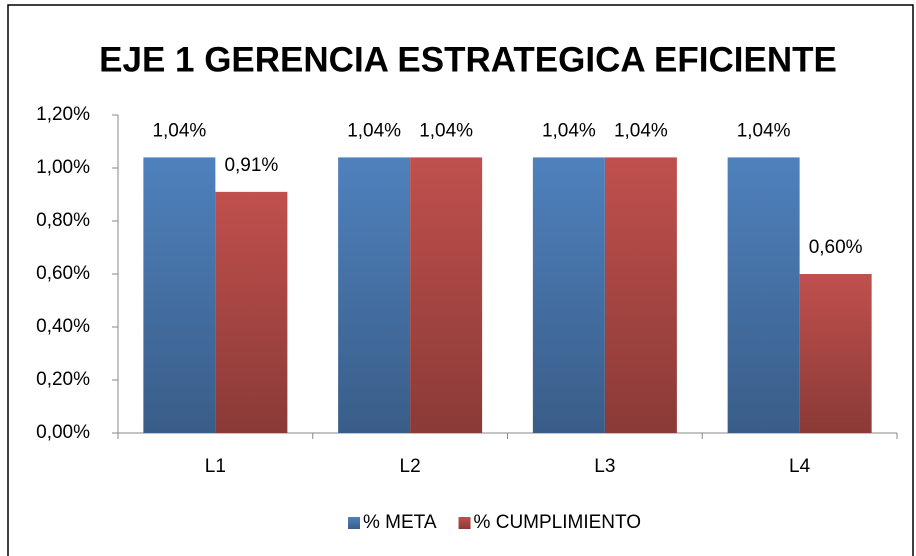  What do you see at coordinates (63, 379) in the screenshot?
I see `y-tick-label: 0,20%` at bounding box center [63, 379].